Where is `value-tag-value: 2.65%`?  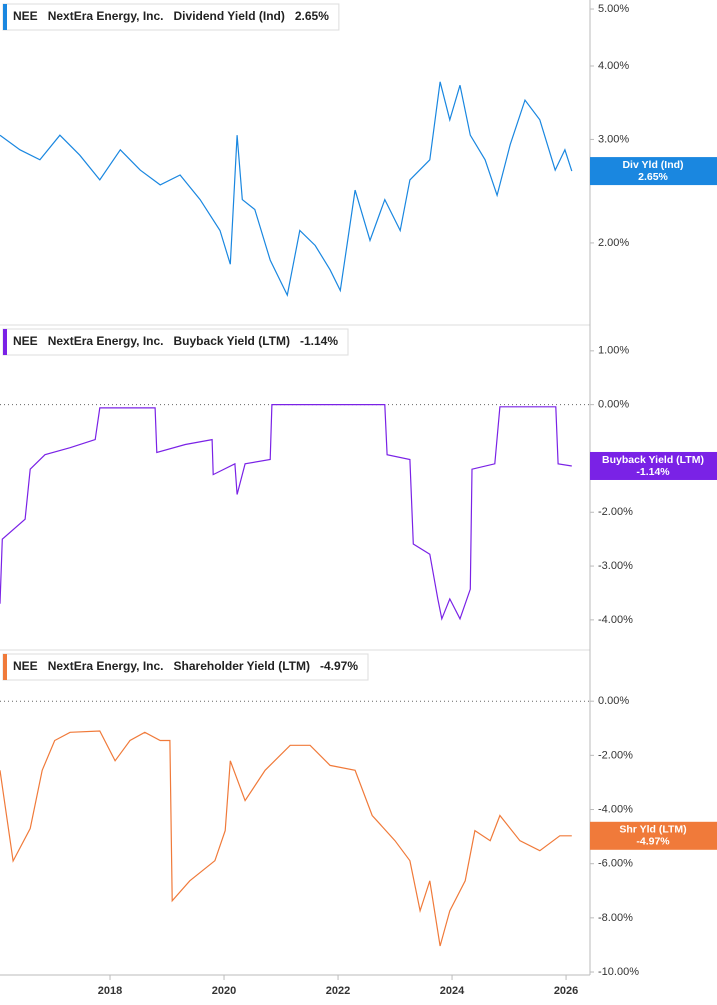
value-tag-value: 2.65% is located at coordinates (653, 177).